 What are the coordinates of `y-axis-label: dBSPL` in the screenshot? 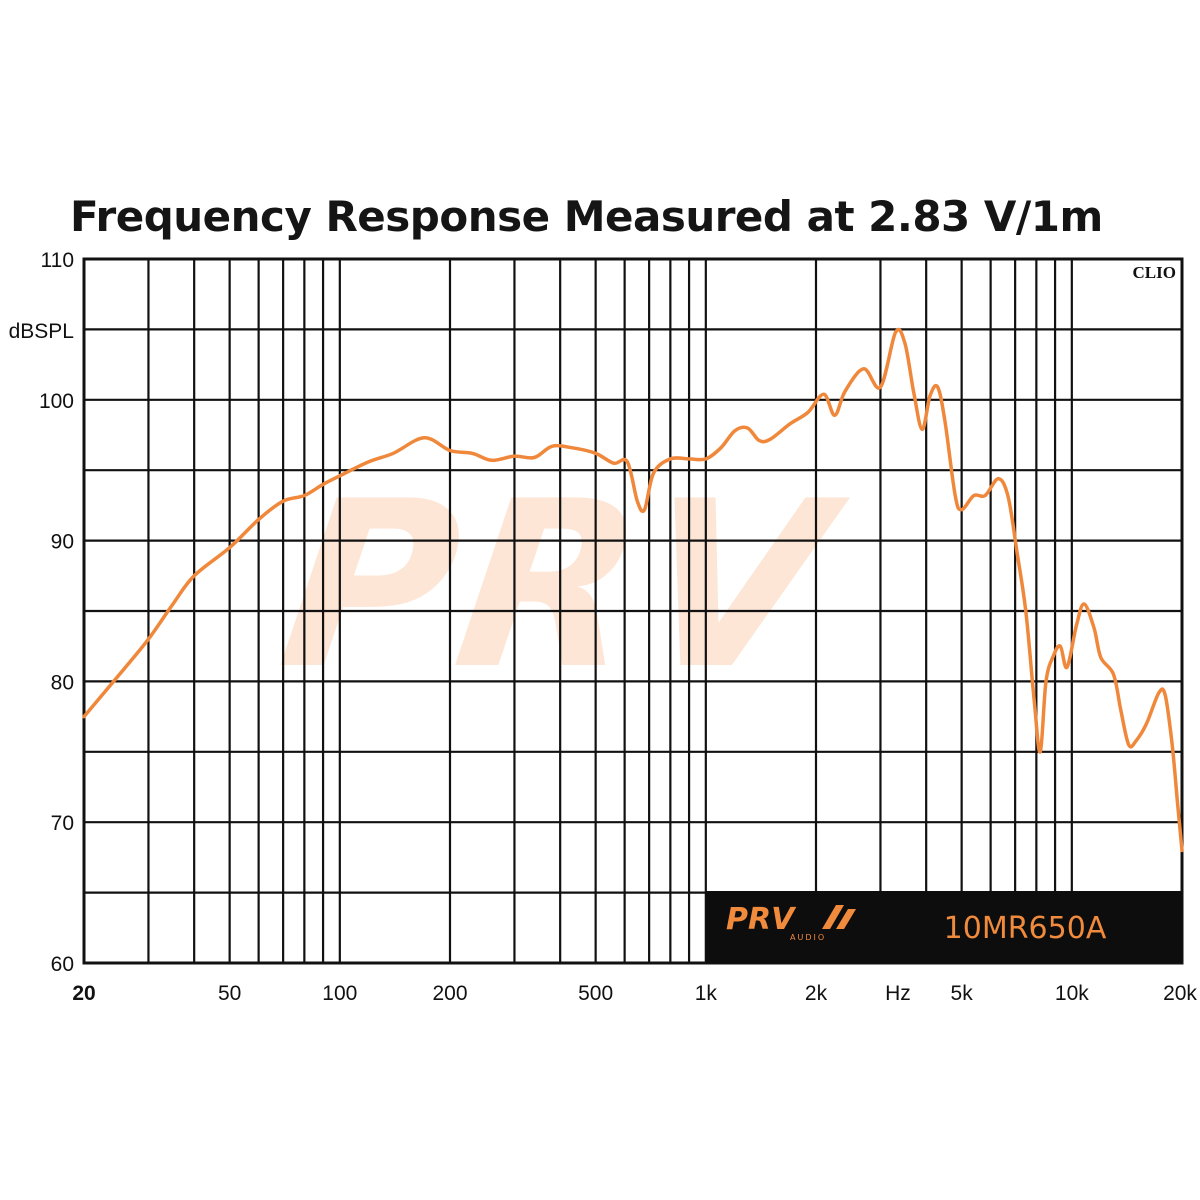 It's located at (41, 331).